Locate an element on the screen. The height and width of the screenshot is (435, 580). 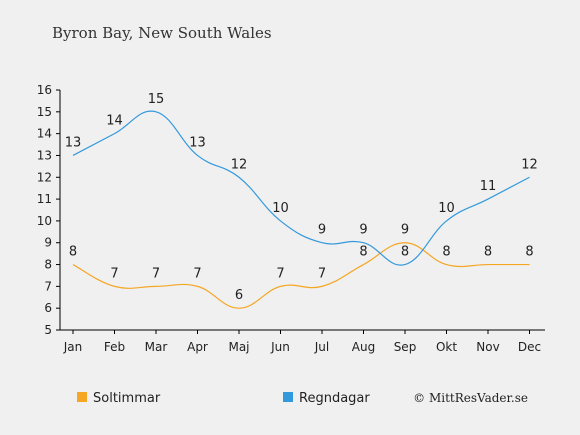
legend: Soltimmar Regndagar is located at coordinates (223, 398).